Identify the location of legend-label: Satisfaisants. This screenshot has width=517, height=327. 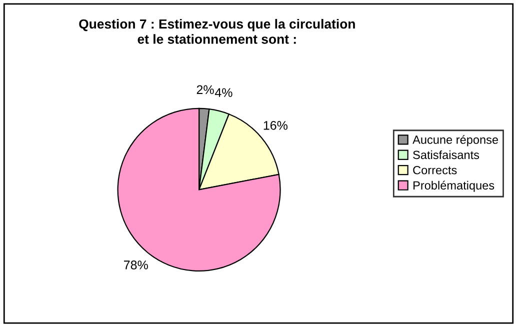
(446, 155).